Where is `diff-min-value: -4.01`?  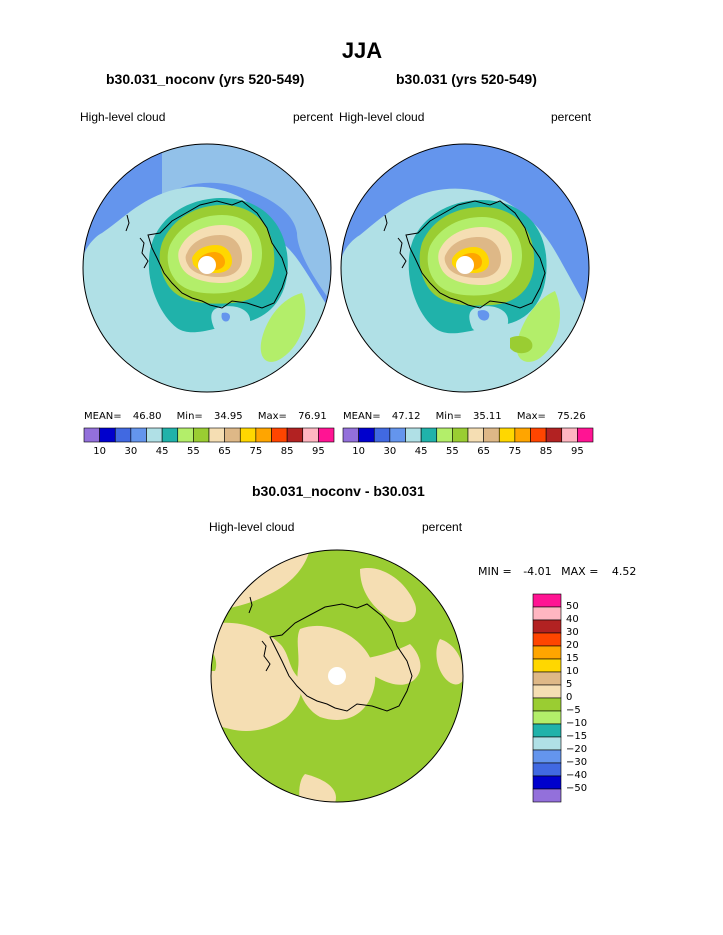
diff-min-value: -4.01 is located at coordinates (537, 571).